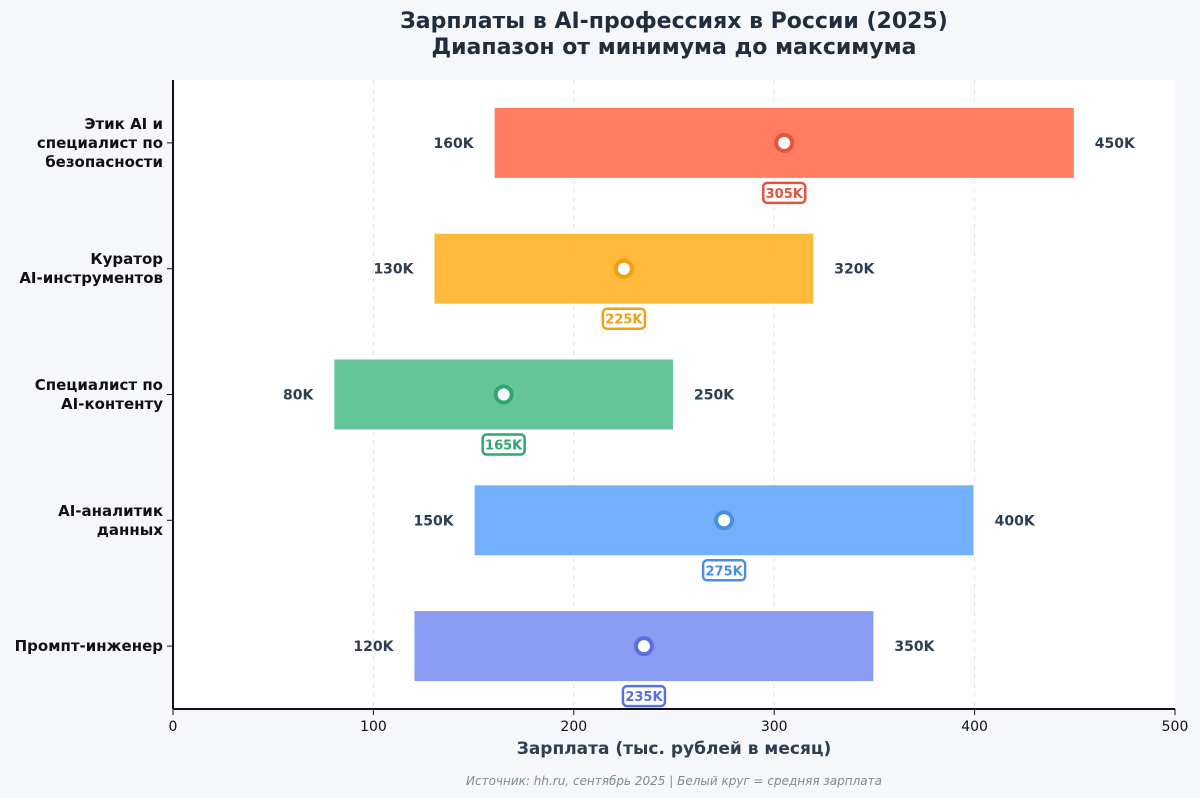  Describe the element at coordinates (974, 727) in the screenshot. I see `x-tick-label: 400` at that location.